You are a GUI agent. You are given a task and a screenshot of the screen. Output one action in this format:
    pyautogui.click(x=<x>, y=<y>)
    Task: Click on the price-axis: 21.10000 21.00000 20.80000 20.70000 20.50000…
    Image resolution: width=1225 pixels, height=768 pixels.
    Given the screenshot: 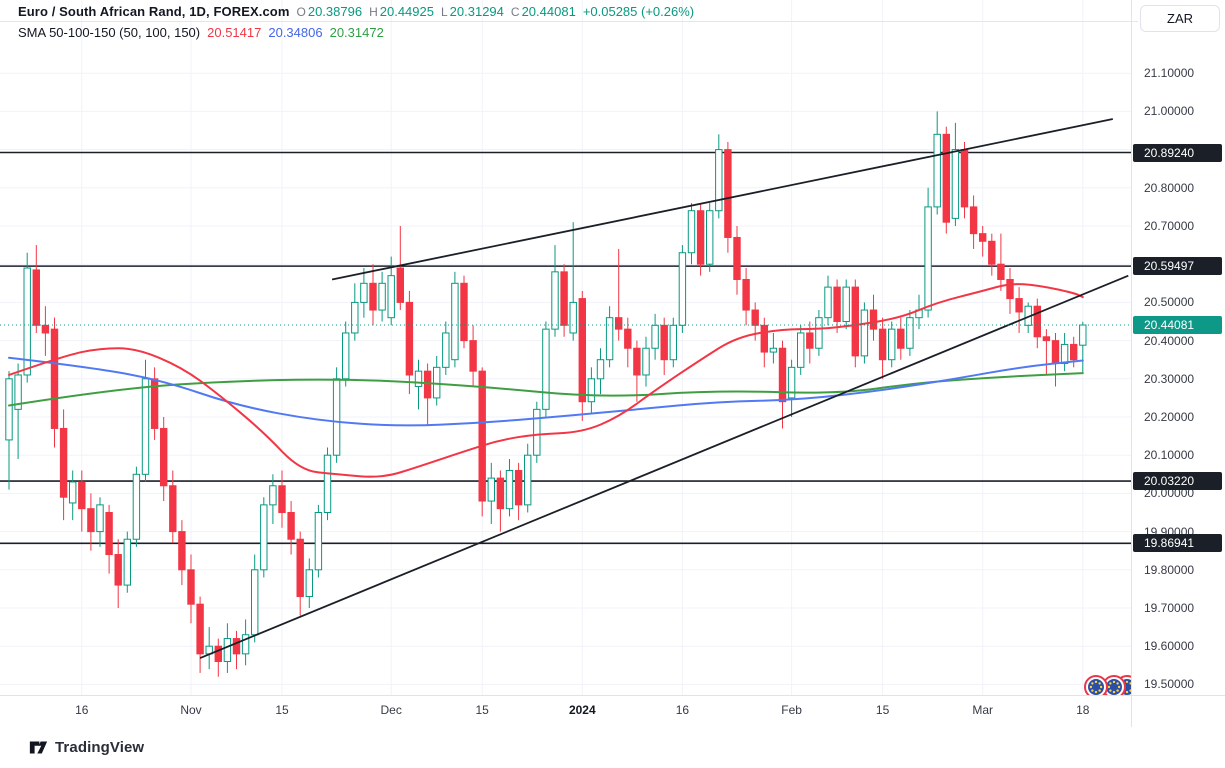 What is the action you would take?
    pyautogui.click(x=1178, y=347)
    